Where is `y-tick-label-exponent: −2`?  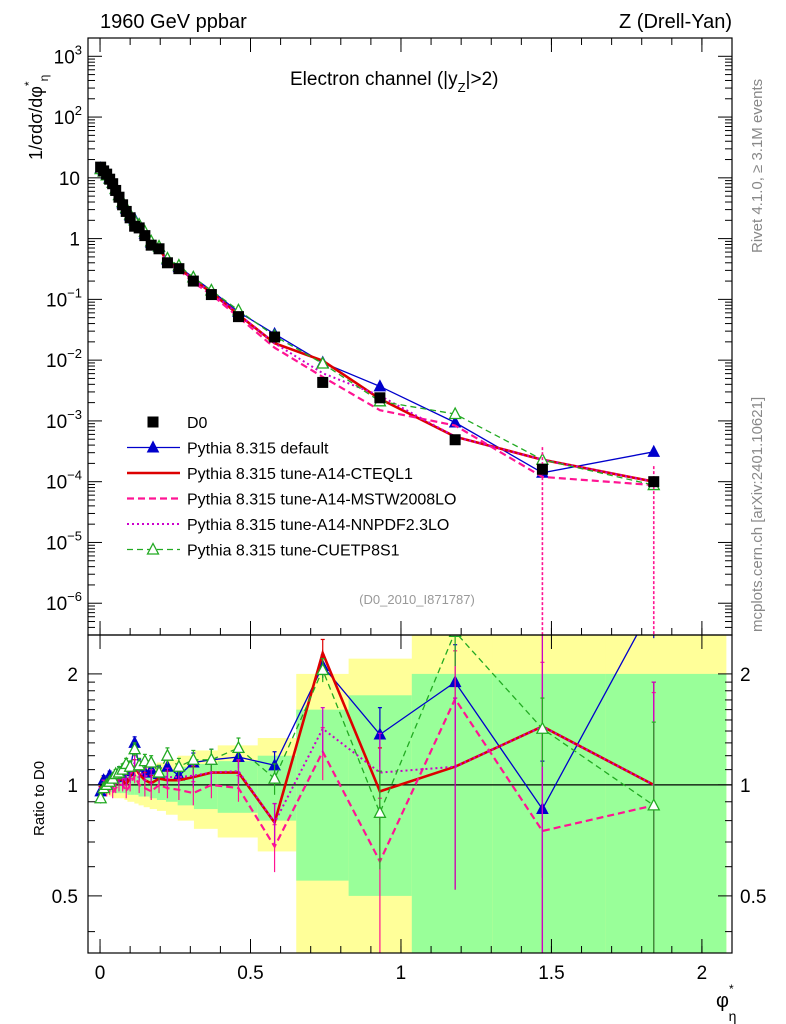 y-tick-label-exponent: −2 is located at coordinates (74, 353).